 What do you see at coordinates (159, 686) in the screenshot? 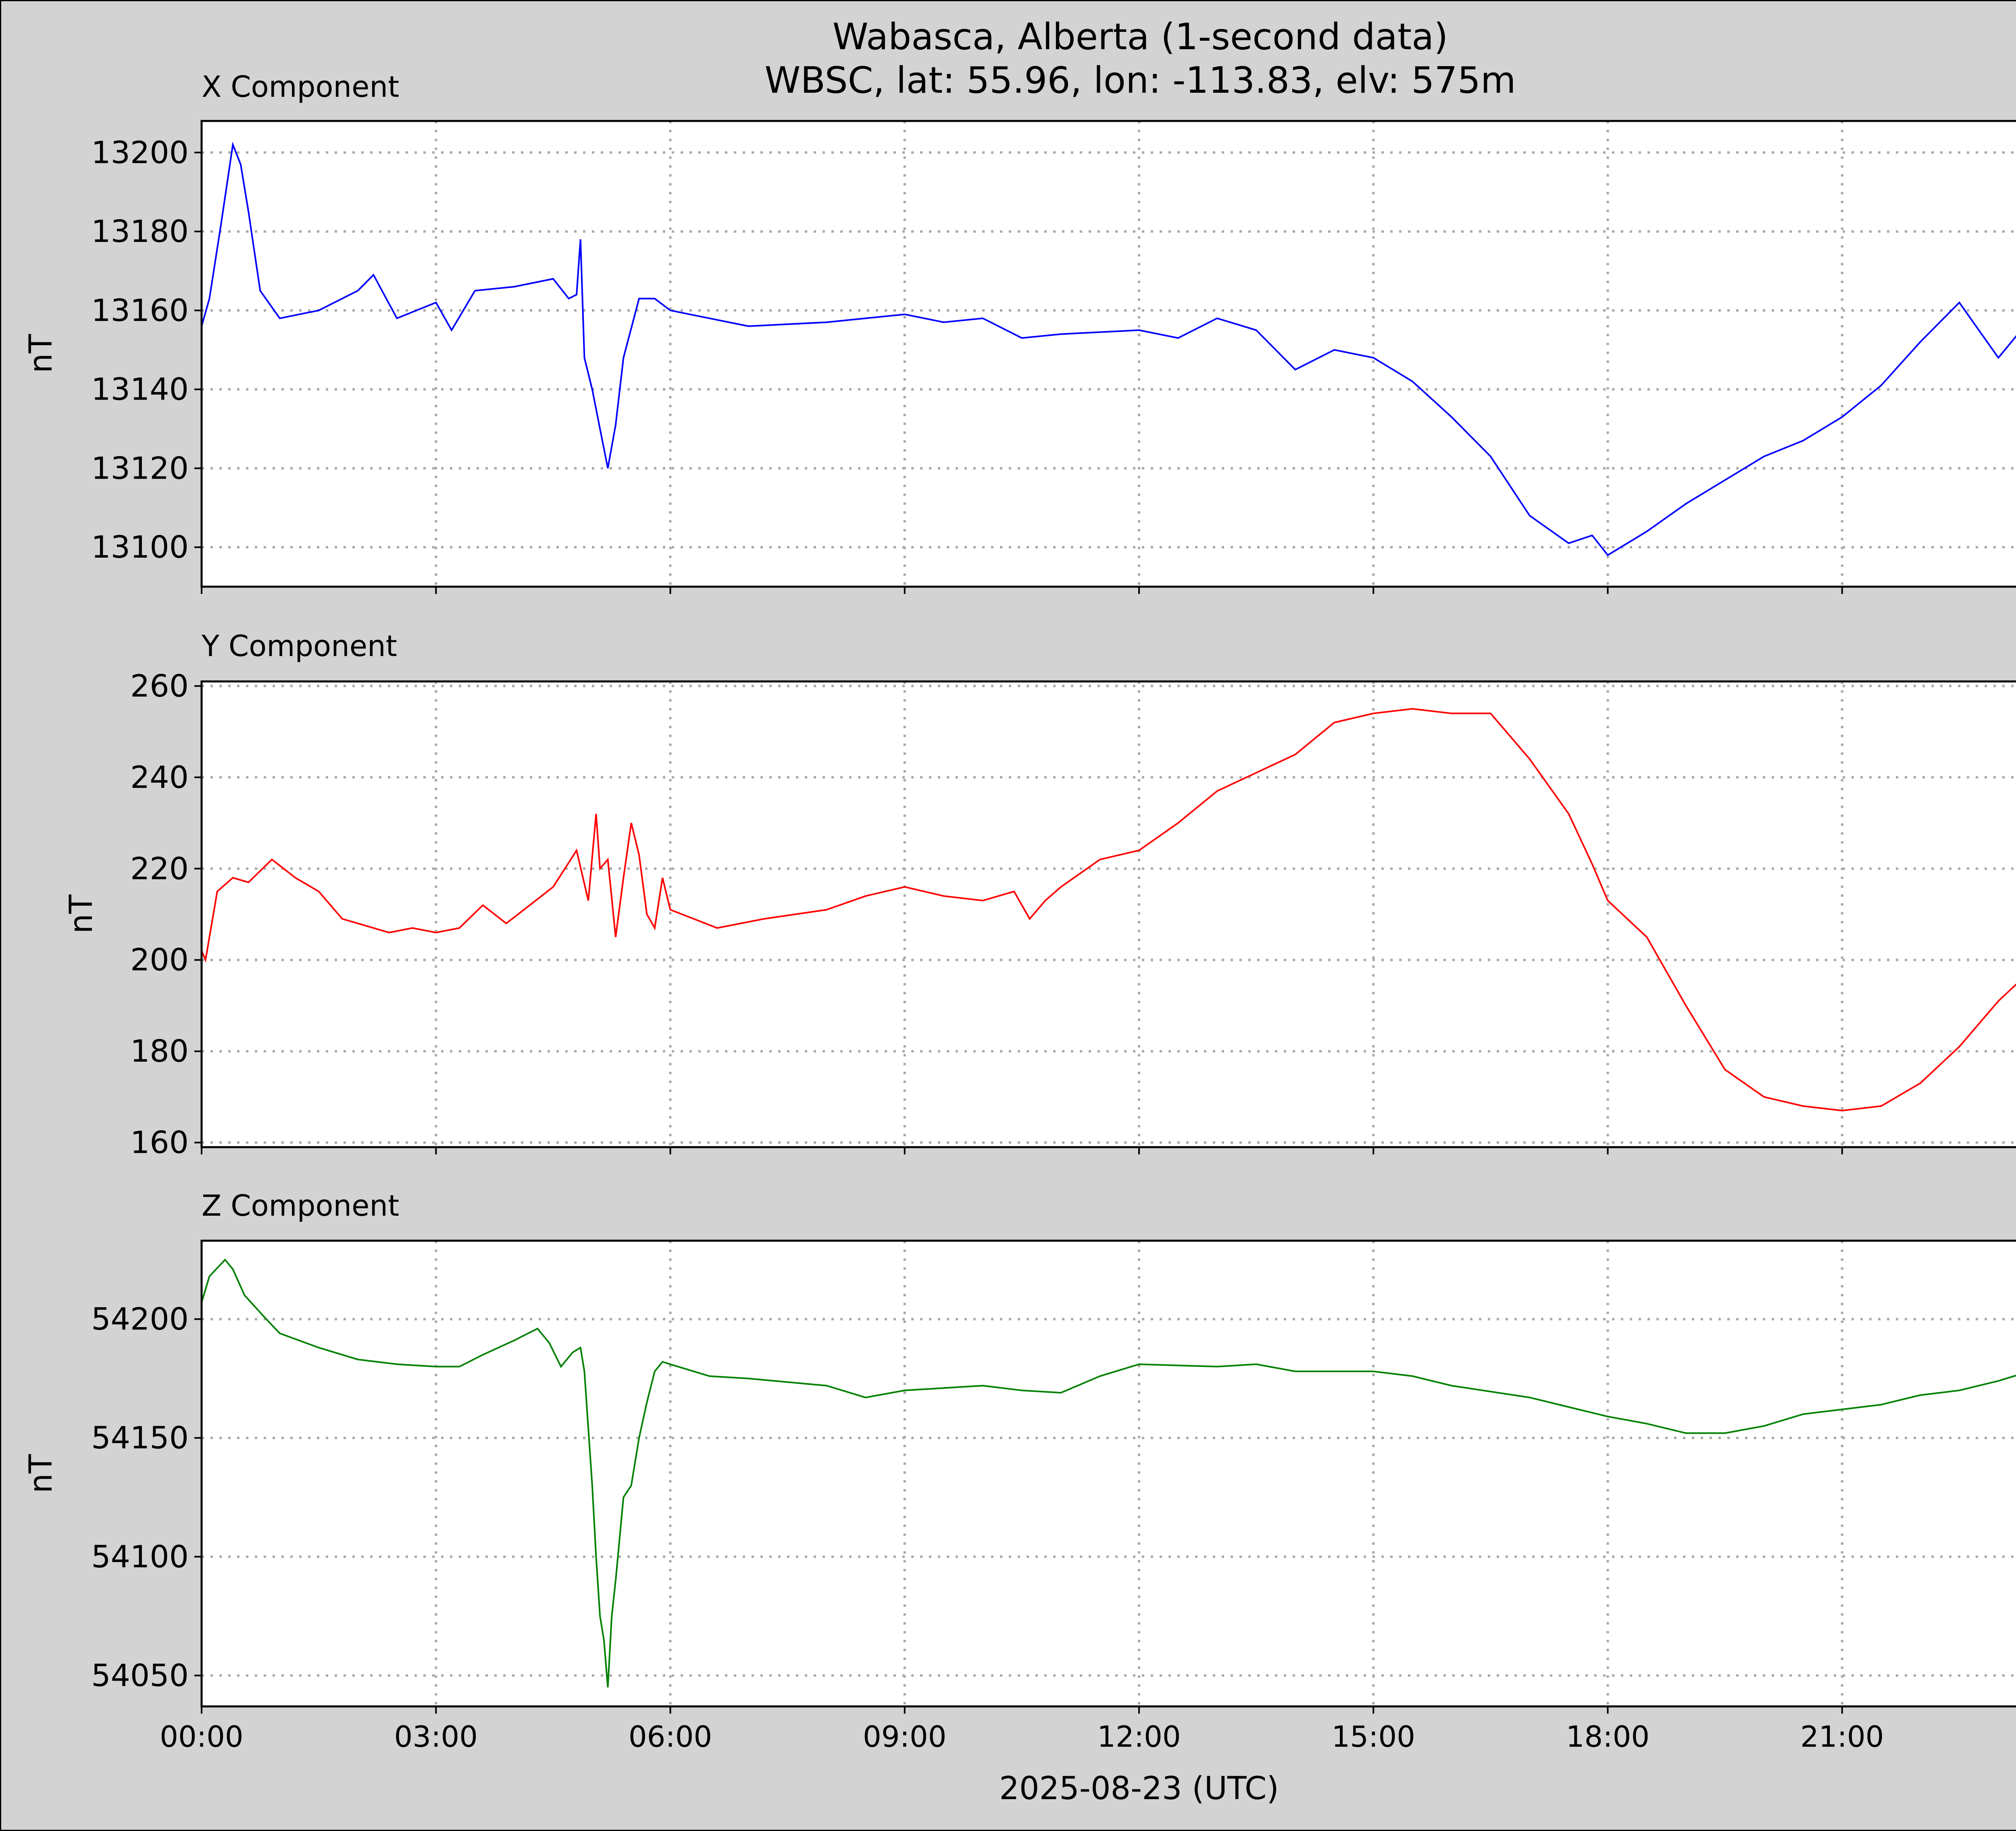
I see `y-tick-label: 260` at bounding box center [159, 686].